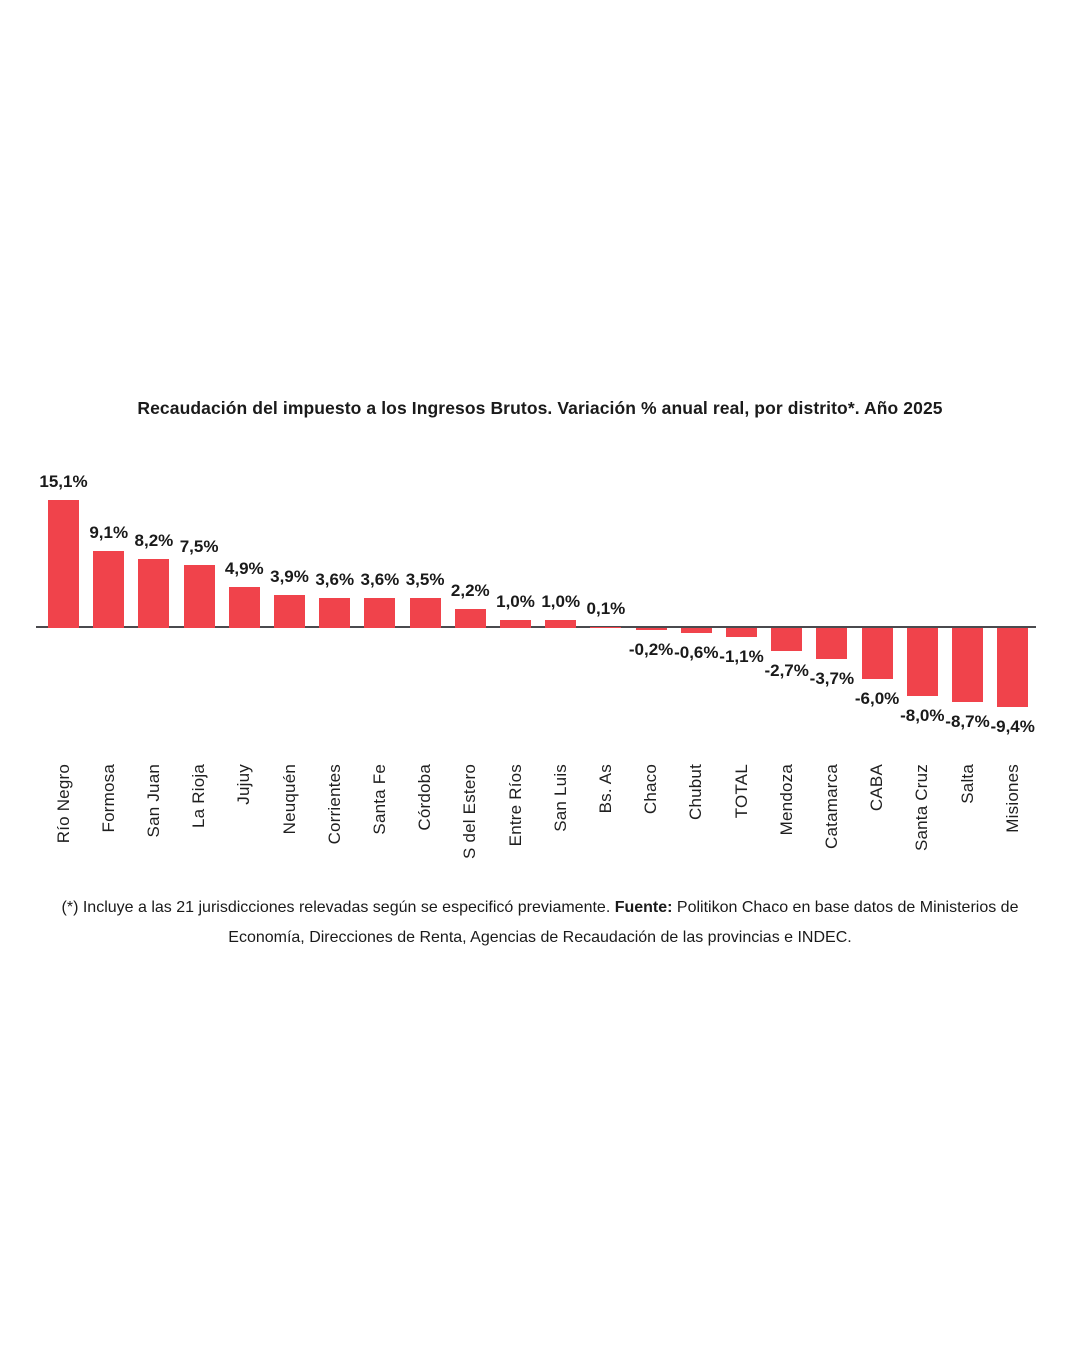  Describe the element at coordinates (605, 789) in the screenshot. I see `x-tick-label: Bs. As` at that location.